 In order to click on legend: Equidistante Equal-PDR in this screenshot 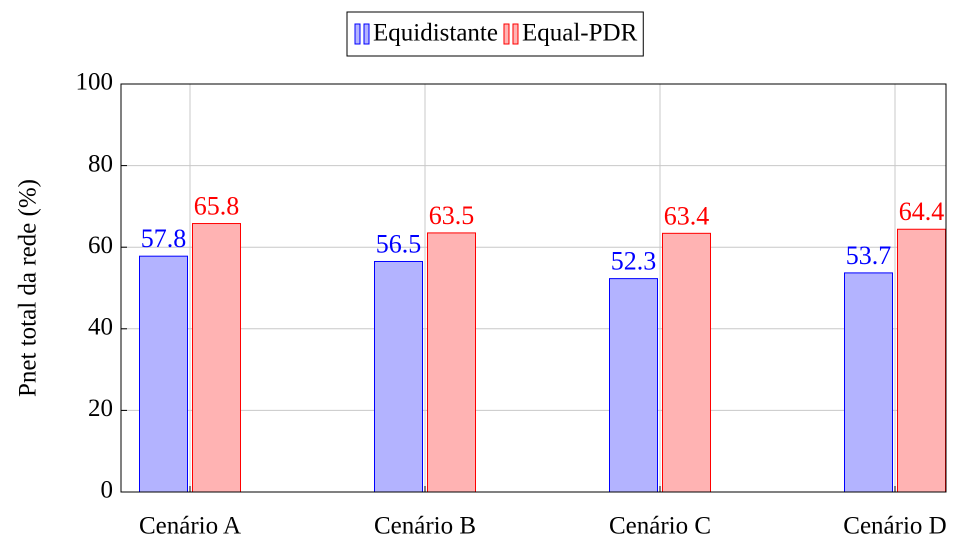, I will do `click(495, 34)`.